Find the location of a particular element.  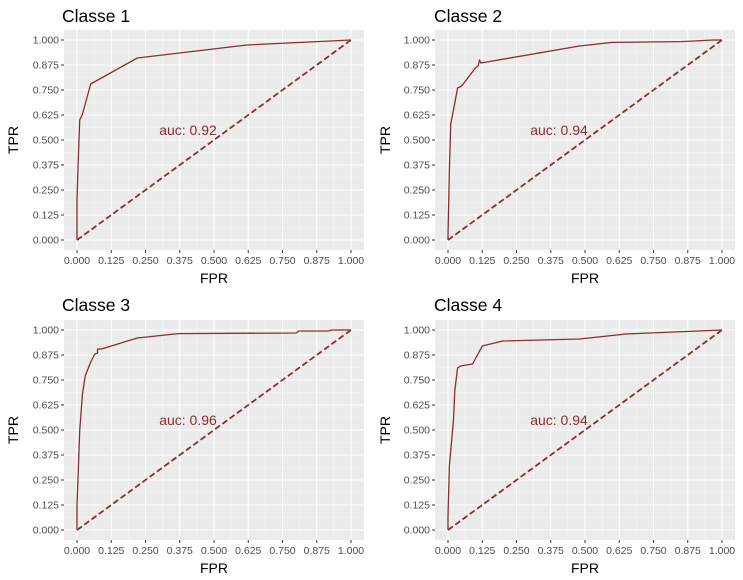

panel-title: Classe 4 is located at coordinates (468, 305).